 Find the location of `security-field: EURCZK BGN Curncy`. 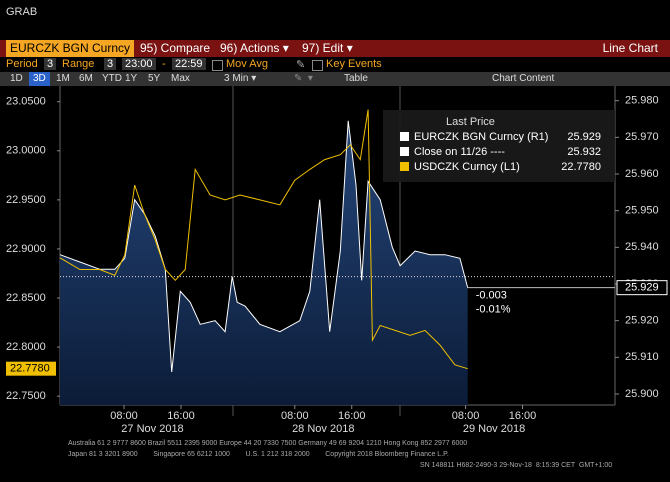

security-field: EURCZK BGN Curncy is located at coordinates (70, 48).